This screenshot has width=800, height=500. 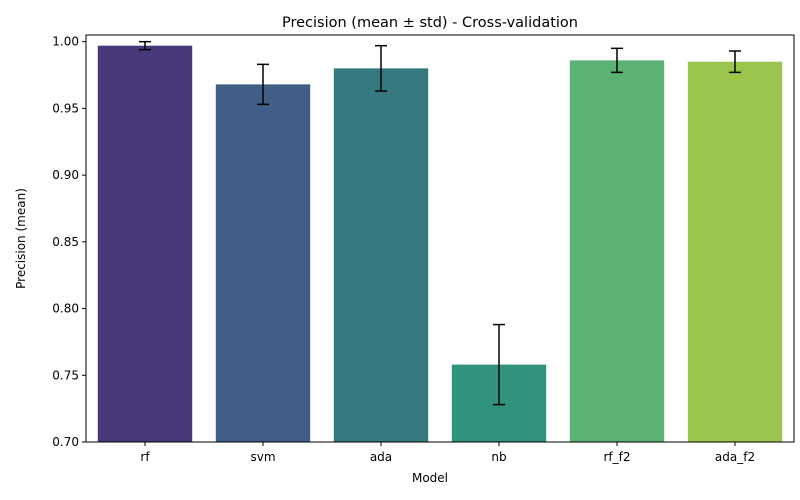 I want to click on bar-rf_f2, so click(x=617, y=251).